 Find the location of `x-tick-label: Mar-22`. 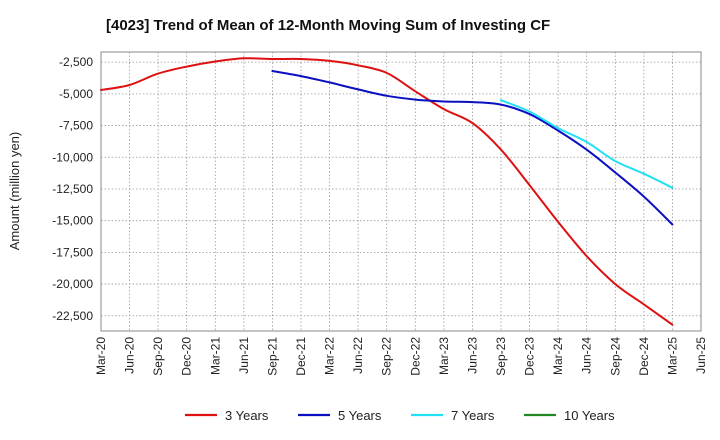

x-tick-label: Mar-22 is located at coordinates (330, 356).